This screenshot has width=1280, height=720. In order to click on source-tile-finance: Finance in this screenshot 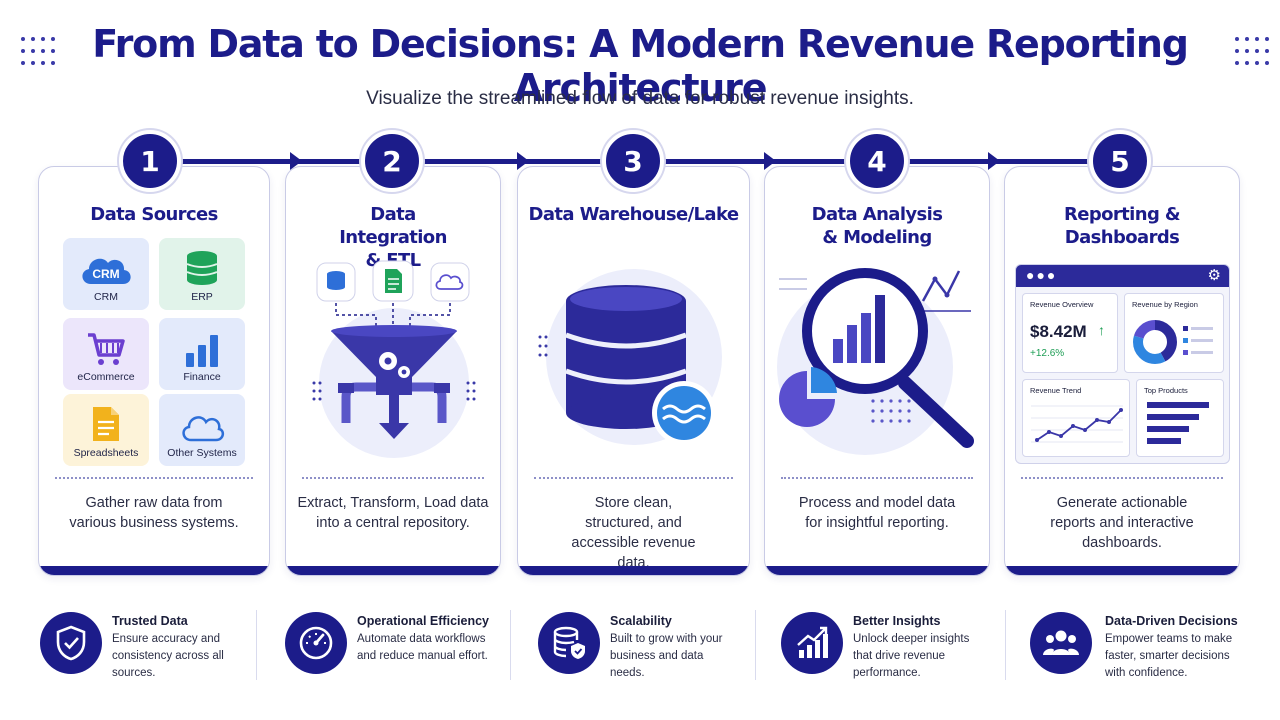, I will do `click(202, 354)`.